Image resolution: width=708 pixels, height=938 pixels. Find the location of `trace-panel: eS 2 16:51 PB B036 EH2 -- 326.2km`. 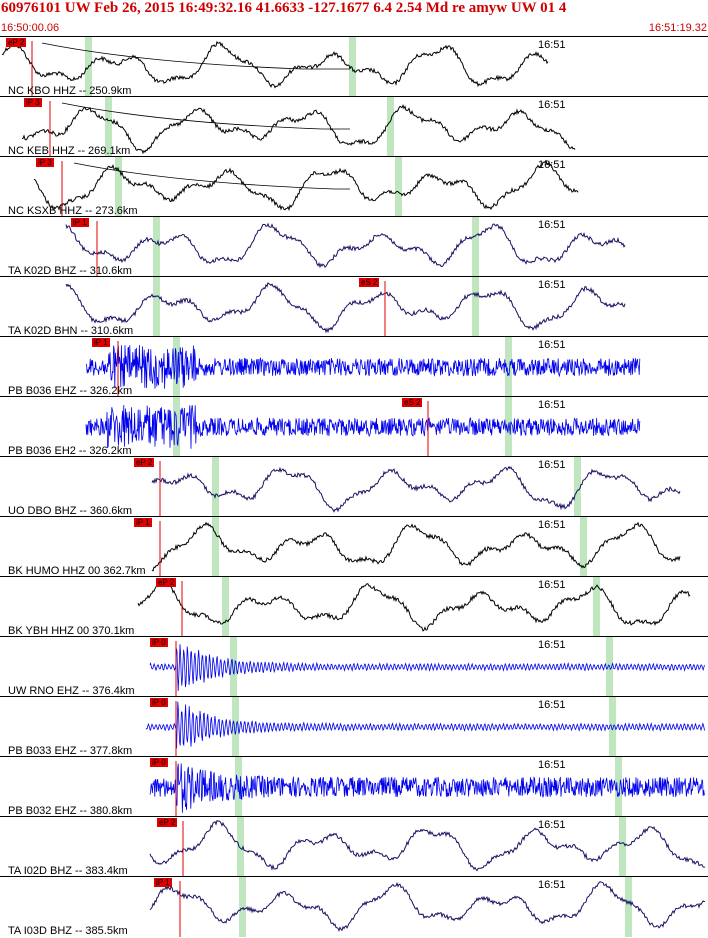

trace-panel: eS 2 16:51 PB B036 EH2 -- 326.2km is located at coordinates (354, 426).